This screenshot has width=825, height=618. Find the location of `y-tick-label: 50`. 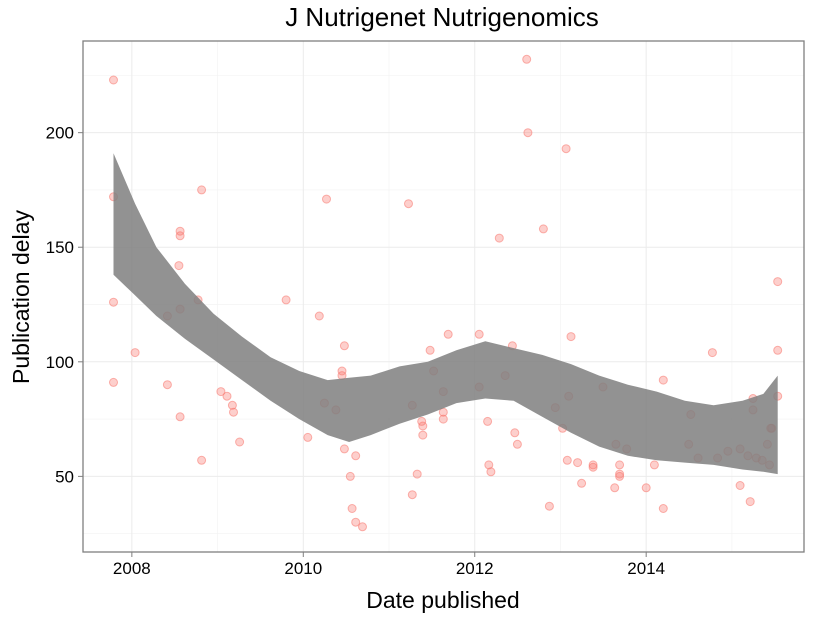

y-tick-label: 50 is located at coordinates (64, 476).